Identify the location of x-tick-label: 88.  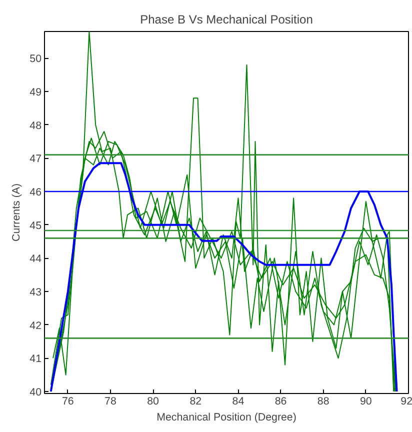
(323, 402).